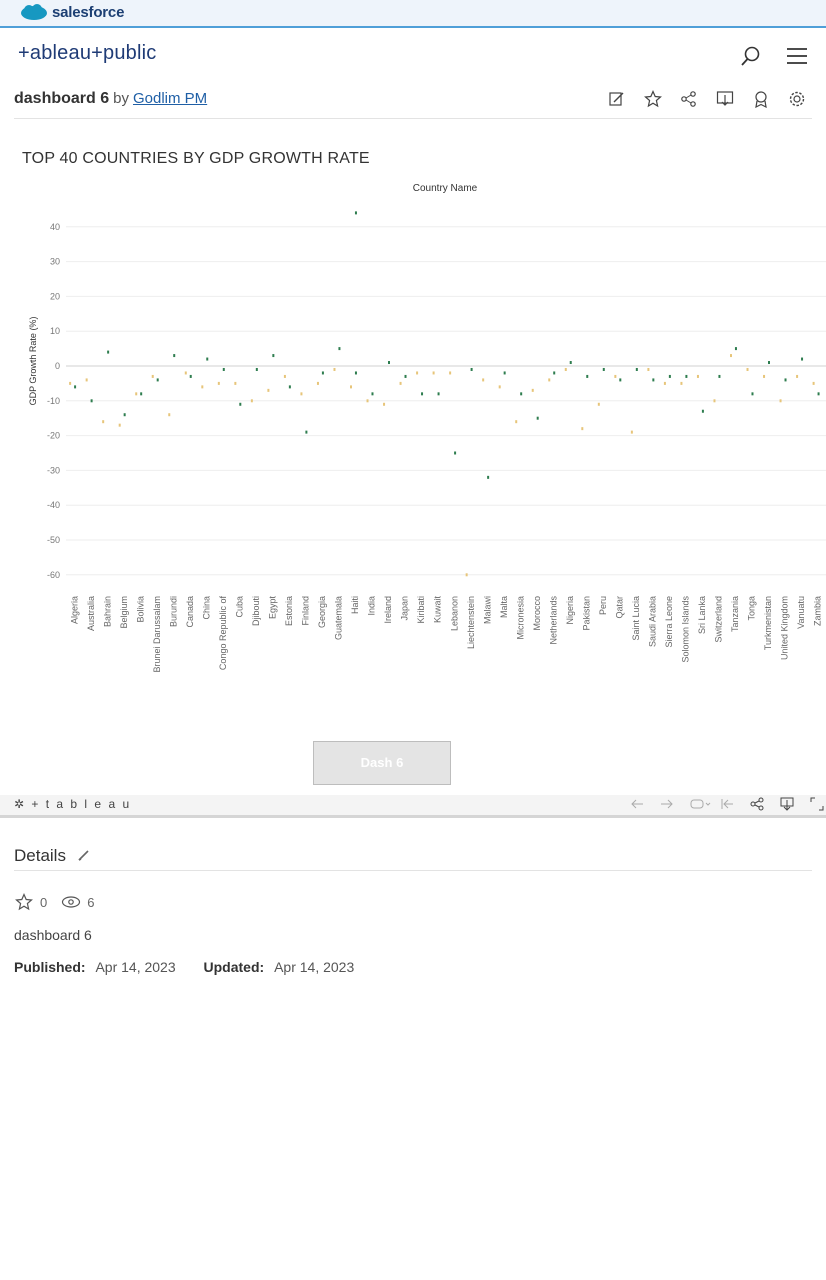 This screenshot has width=826, height=1280. Describe the element at coordinates (84, 855) in the screenshot. I see `edit-pencil-icon` at that location.